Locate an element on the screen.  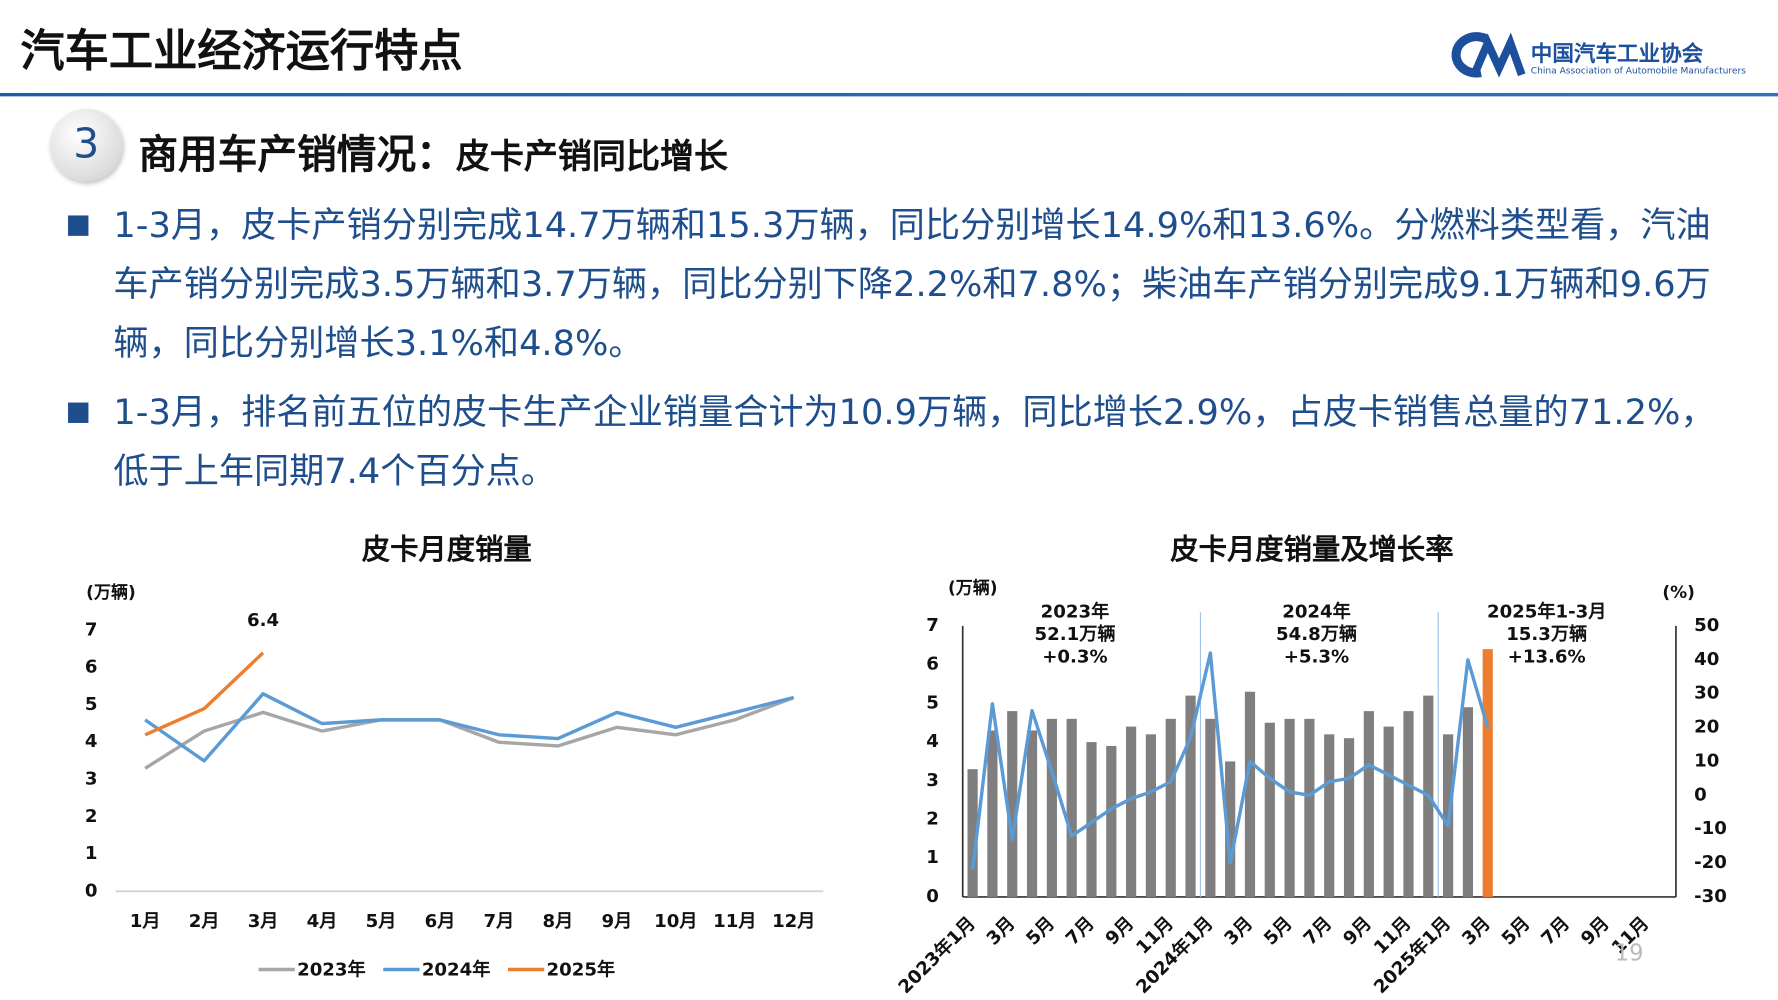
annotation: +0.3% is located at coordinates (1074, 657).